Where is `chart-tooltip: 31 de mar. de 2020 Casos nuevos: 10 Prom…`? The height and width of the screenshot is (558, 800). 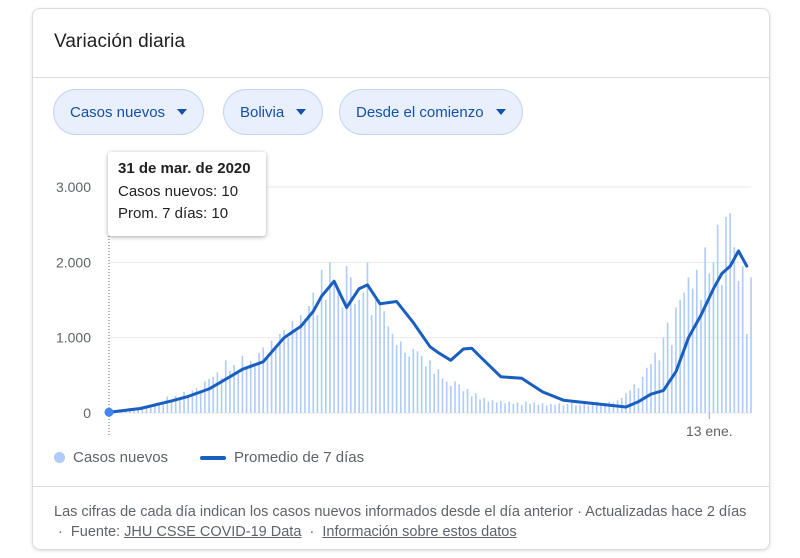
chart-tooltip: 31 de mar. de 2020 Casos nuevos: 10 Prom… is located at coordinates (187, 194).